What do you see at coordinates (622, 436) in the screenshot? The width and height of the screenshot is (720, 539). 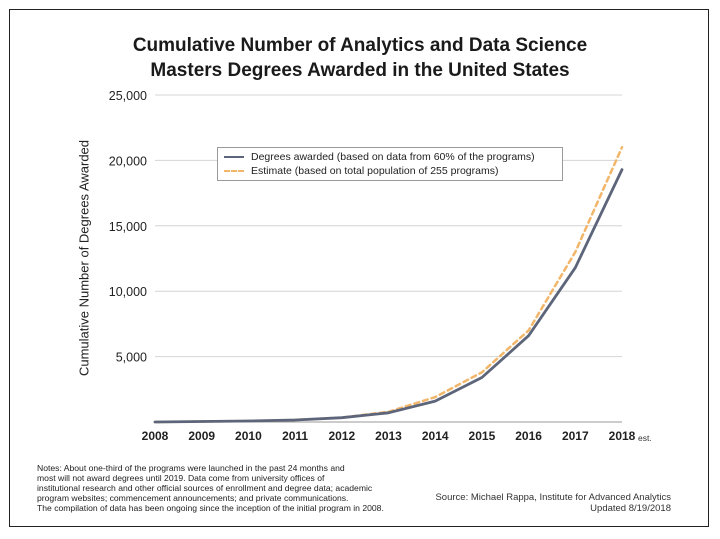 I see `x-tick-label: 2018` at bounding box center [622, 436].